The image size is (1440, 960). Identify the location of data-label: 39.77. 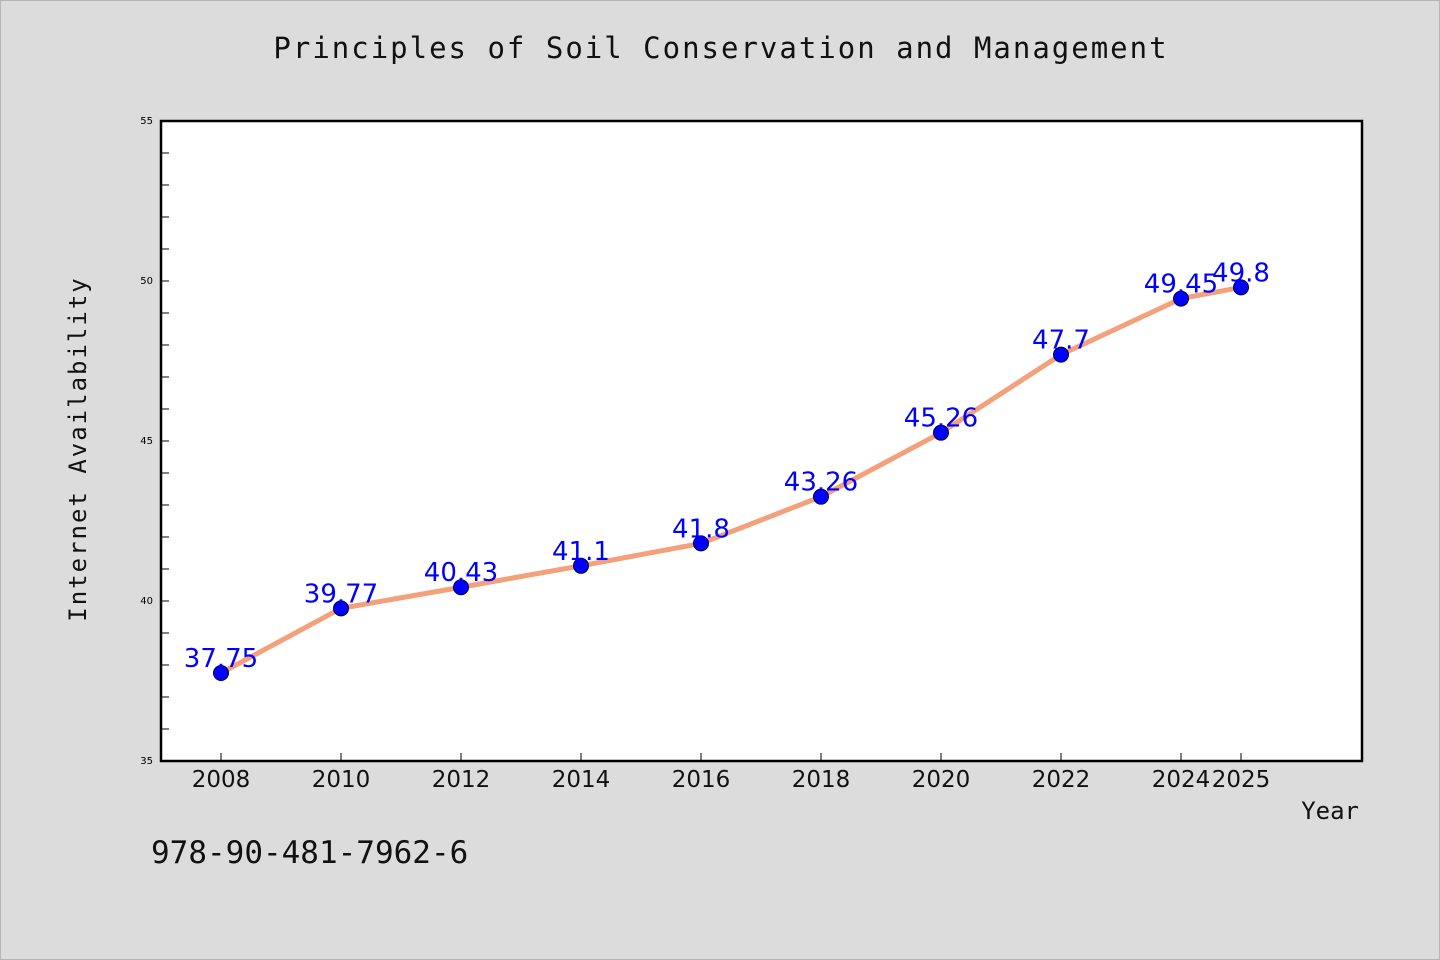
(341, 594).